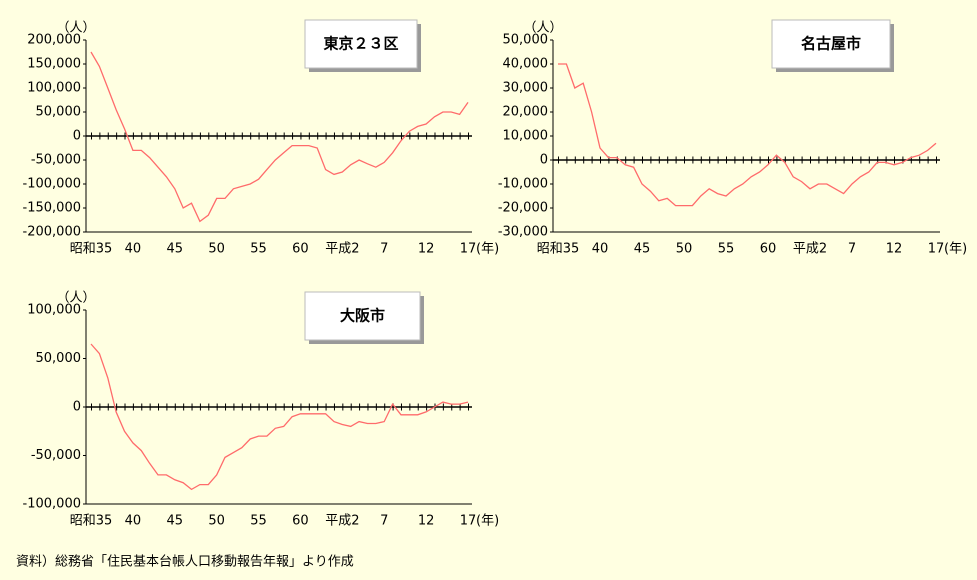 This screenshot has height=580, width=977. I want to click on y-tick-label: 200,000, so click(54, 40).